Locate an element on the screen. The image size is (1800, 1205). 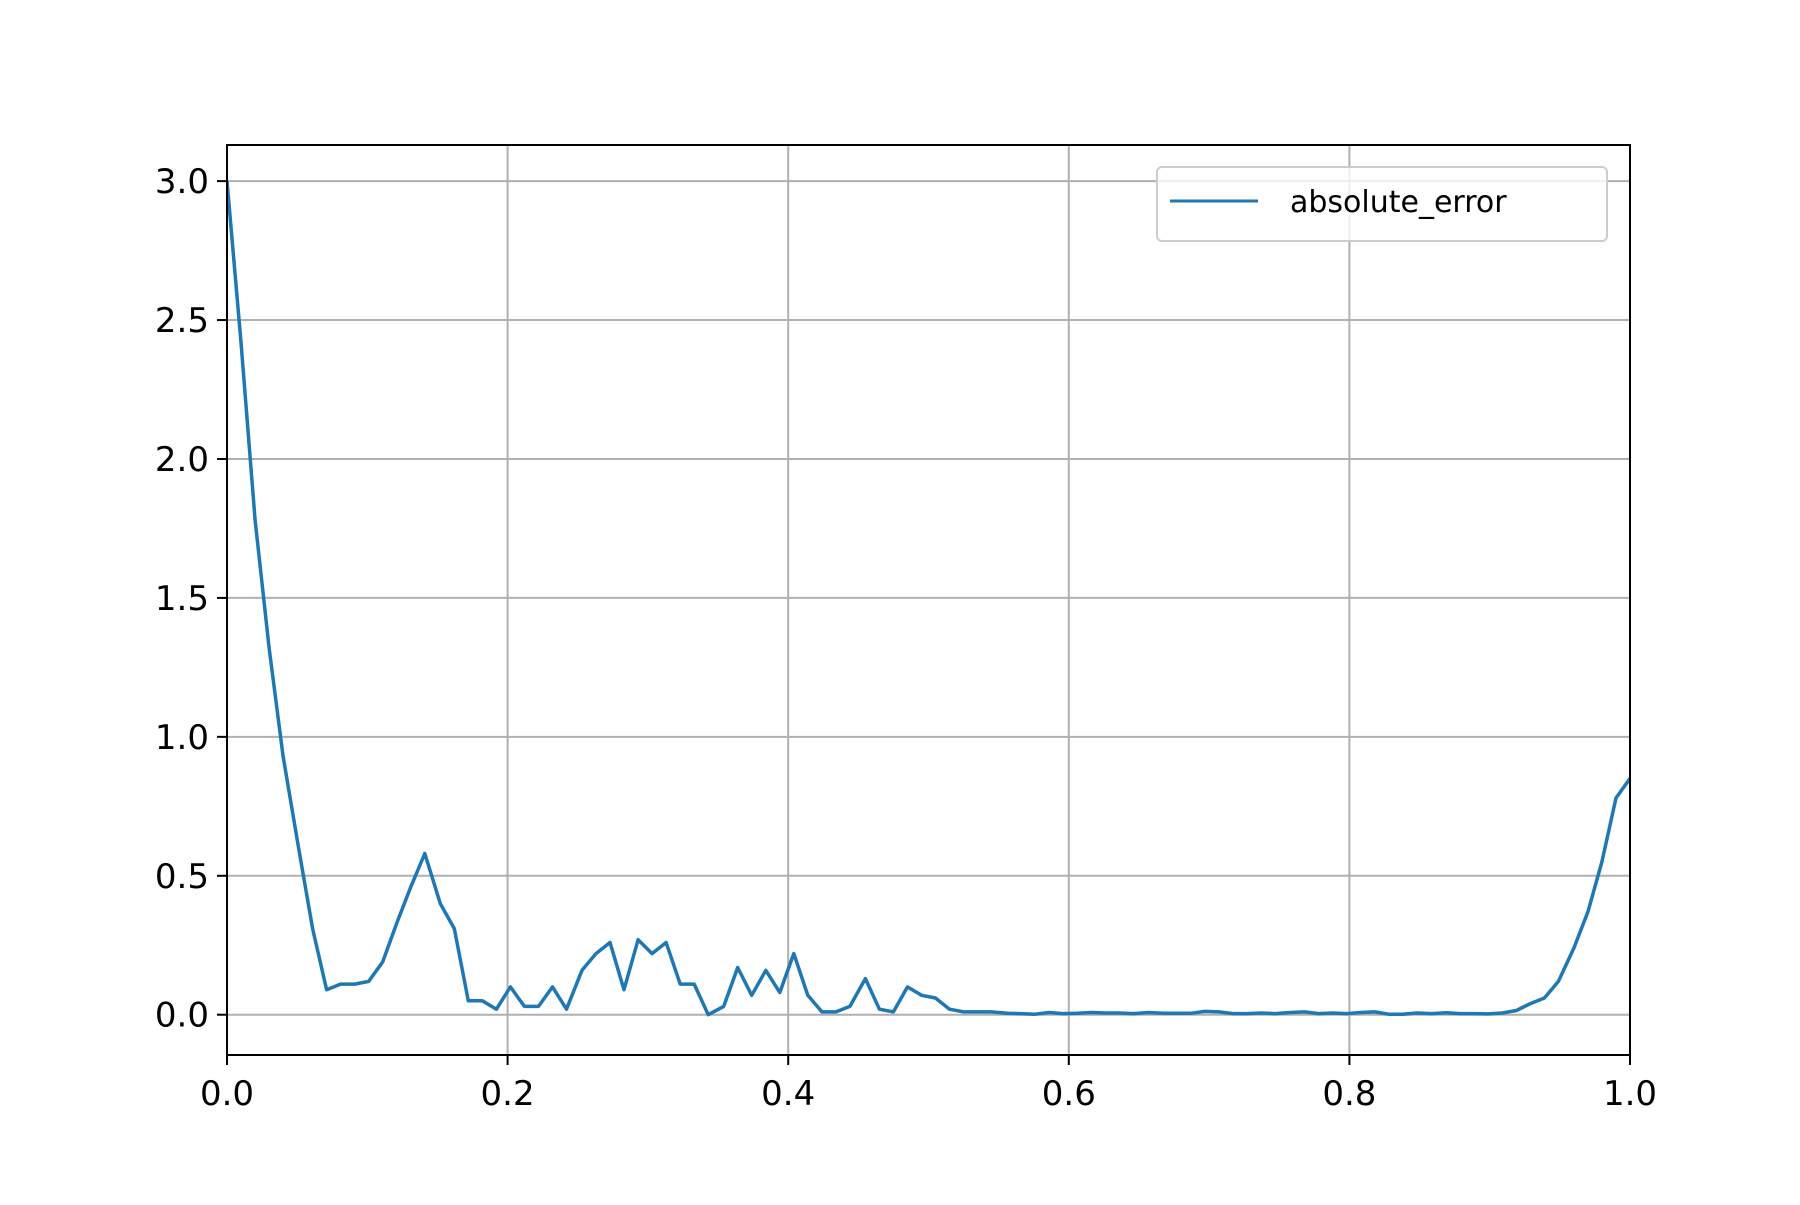
x-tick-label: 0.8 is located at coordinates (1349, 1094).